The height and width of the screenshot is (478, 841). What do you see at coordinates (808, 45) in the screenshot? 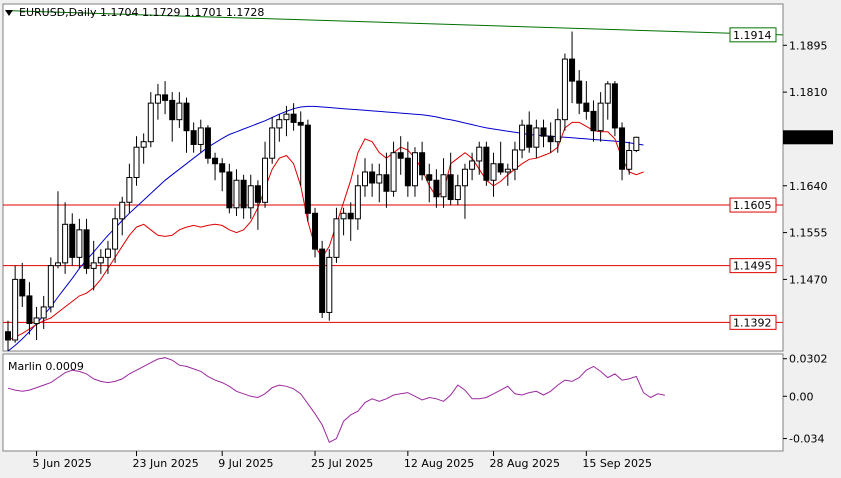
I see `price-tick-label: 1.1895` at bounding box center [808, 45].